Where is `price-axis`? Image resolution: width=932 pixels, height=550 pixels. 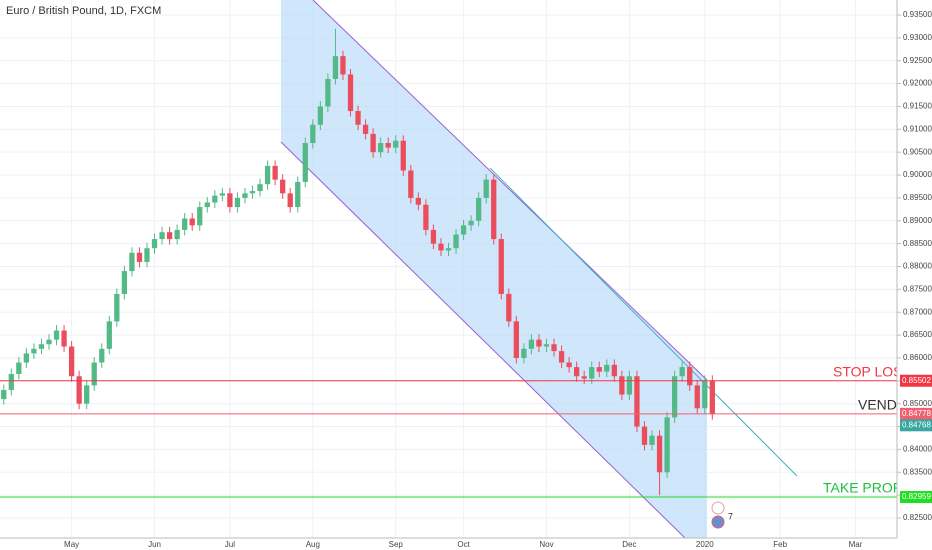 price-axis is located at coordinates (914, 275).